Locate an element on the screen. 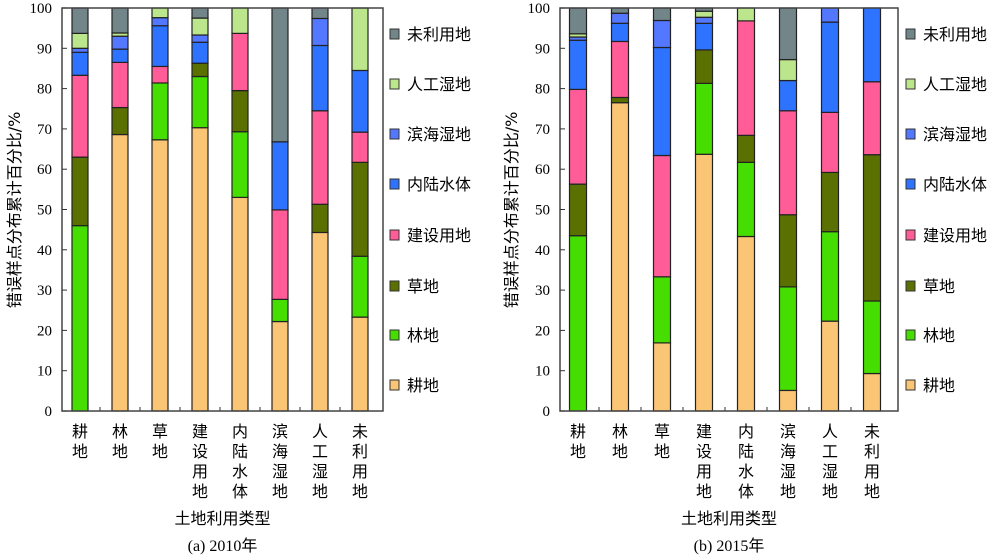  x-tick-label: 建设用地 is located at coordinates (200, 461).